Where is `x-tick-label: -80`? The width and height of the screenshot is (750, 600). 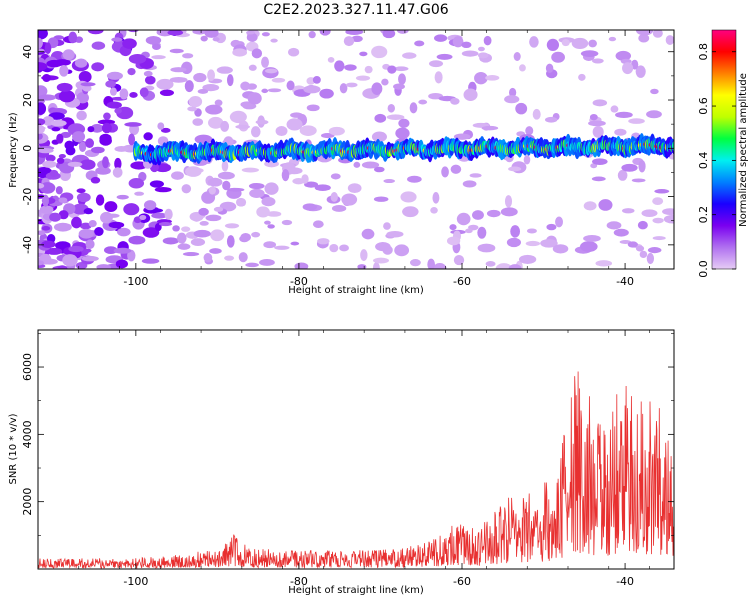
x-tick-label: -80 is located at coordinates (299, 581).